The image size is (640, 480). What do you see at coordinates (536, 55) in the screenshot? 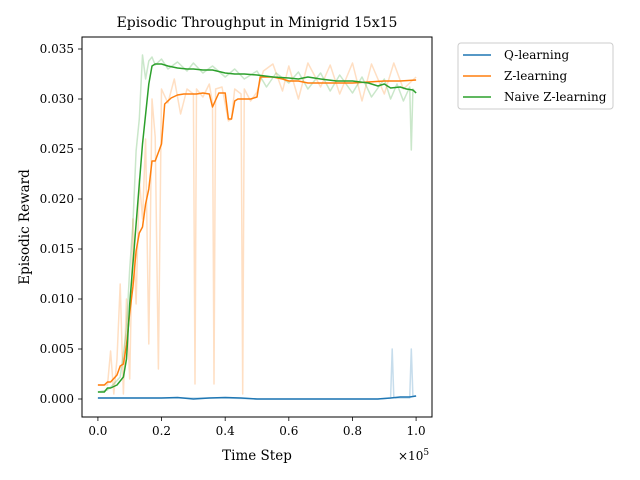
I see `legend-label-q-learning: Q-learning` at bounding box center [536, 55].